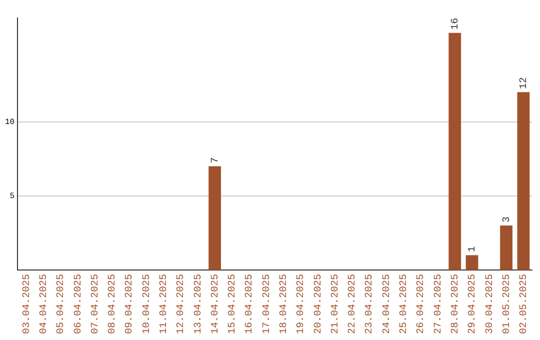  Describe the element at coordinates (473, 249) in the screenshot. I see `data-label: 1` at that location.